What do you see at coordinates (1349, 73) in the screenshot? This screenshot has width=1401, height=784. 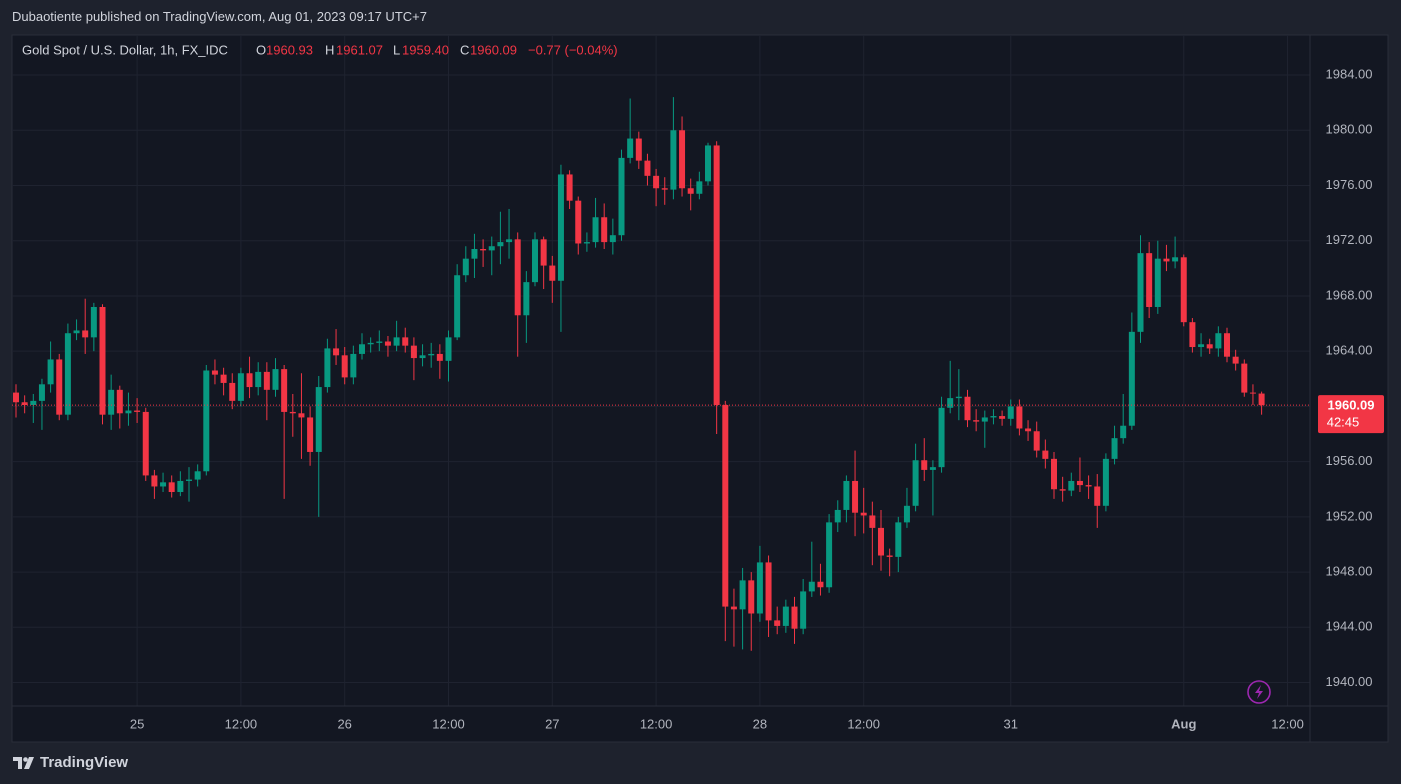 I see `y-tick-label: 1984.00` at bounding box center [1349, 73].